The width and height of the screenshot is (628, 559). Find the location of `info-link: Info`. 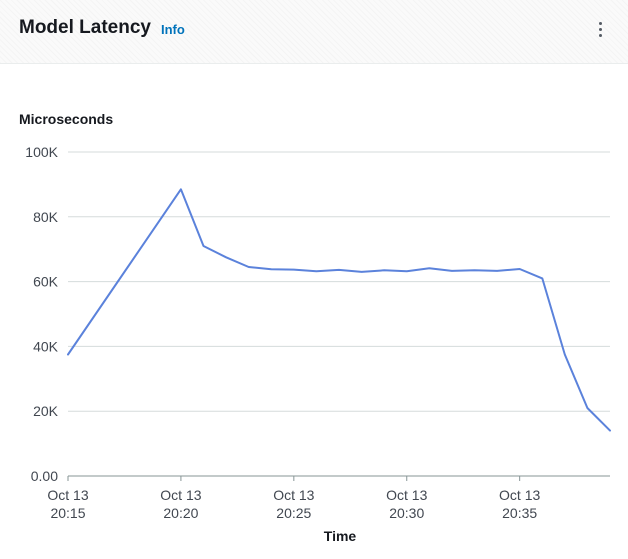

info-link: Info is located at coordinates (173, 29).